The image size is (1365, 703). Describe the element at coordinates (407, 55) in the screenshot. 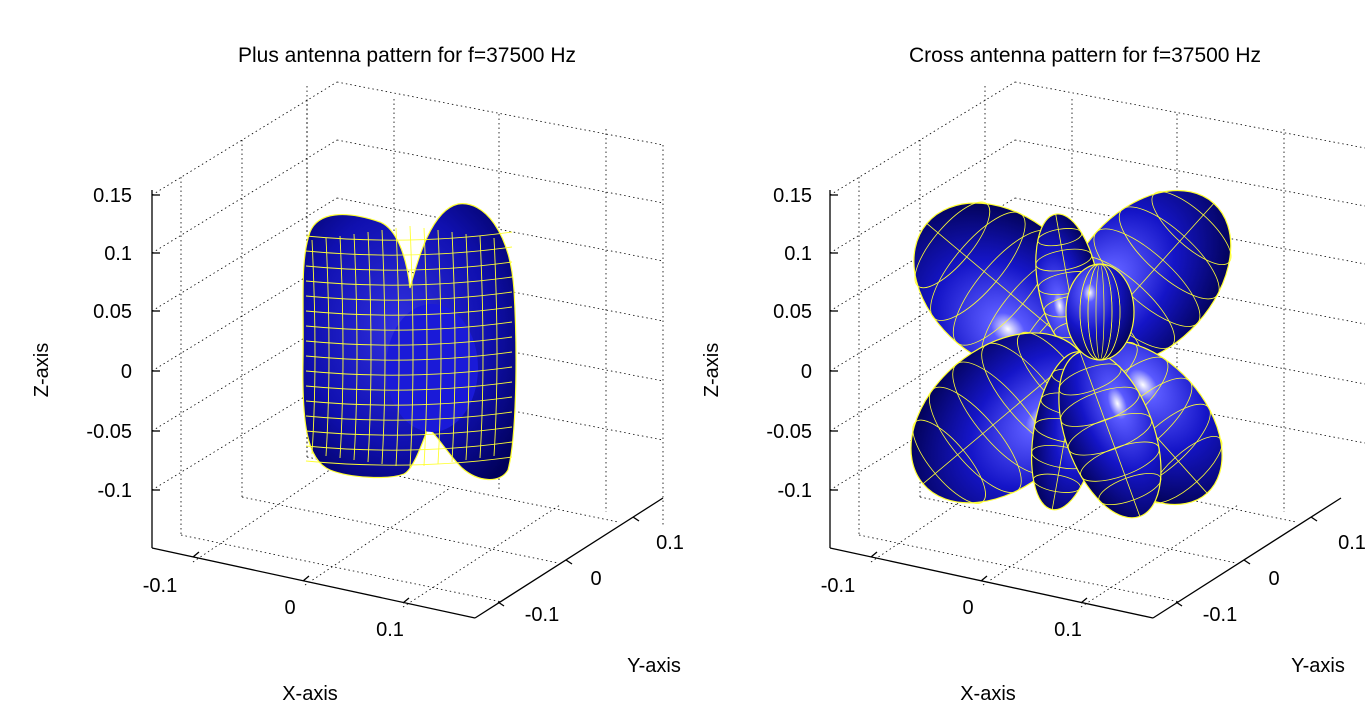

I see `panel1-title: Plus antenna pattern for f=37500 Hz` at that location.